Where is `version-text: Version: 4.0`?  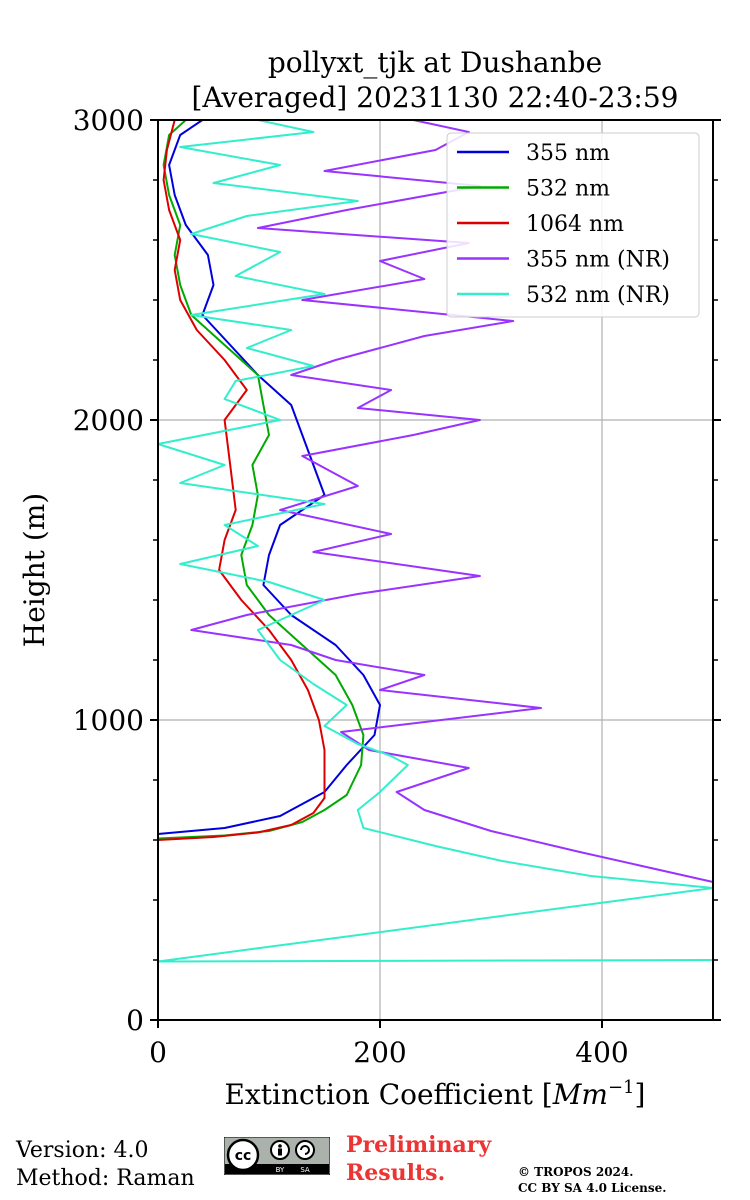 version-text: Version: 4.0 is located at coordinates (82, 1150).